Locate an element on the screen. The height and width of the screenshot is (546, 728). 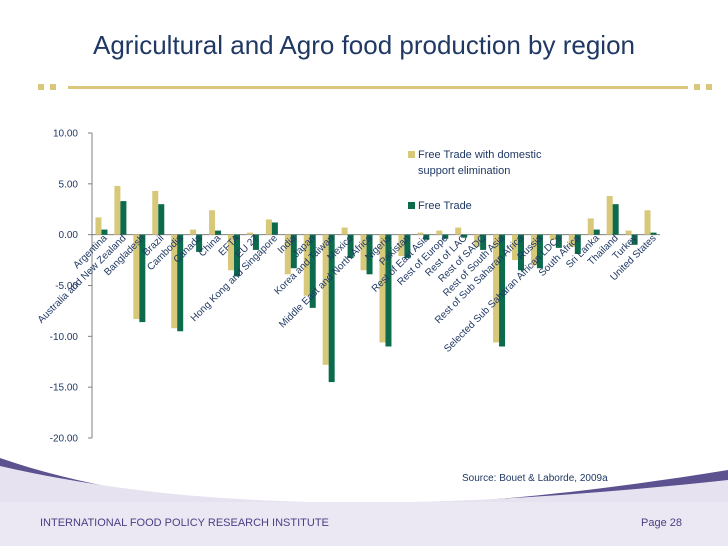
page-number: Page 28 is located at coordinates (661, 523).